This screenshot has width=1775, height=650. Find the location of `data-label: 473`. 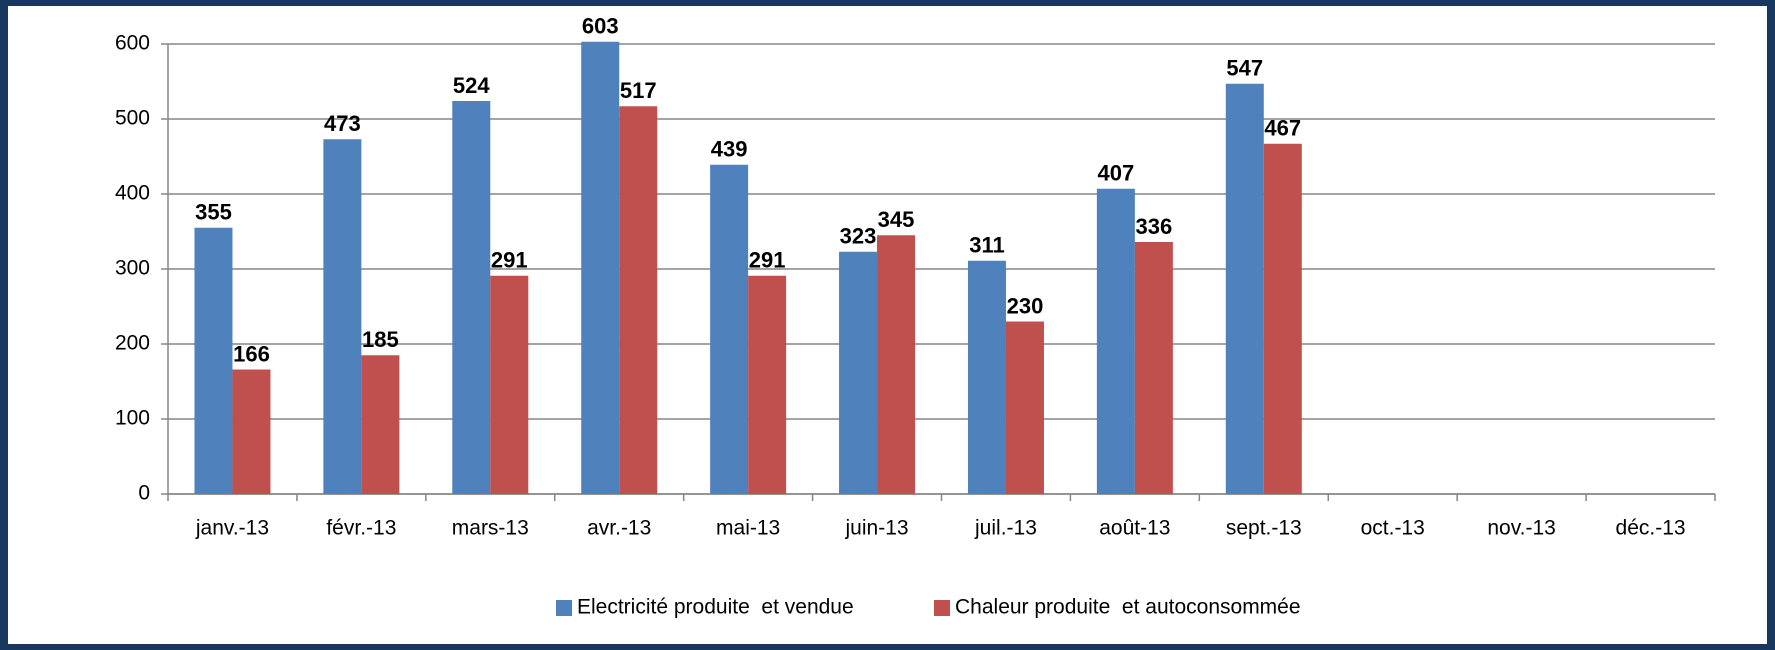

data-label: 473 is located at coordinates (342, 123).